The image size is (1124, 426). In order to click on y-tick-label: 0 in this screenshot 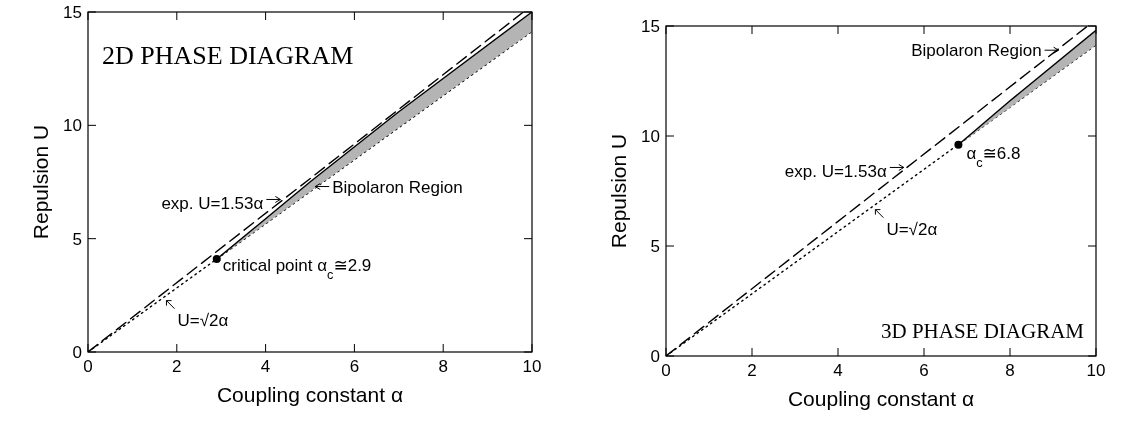, I will do `click(77, 352)`.